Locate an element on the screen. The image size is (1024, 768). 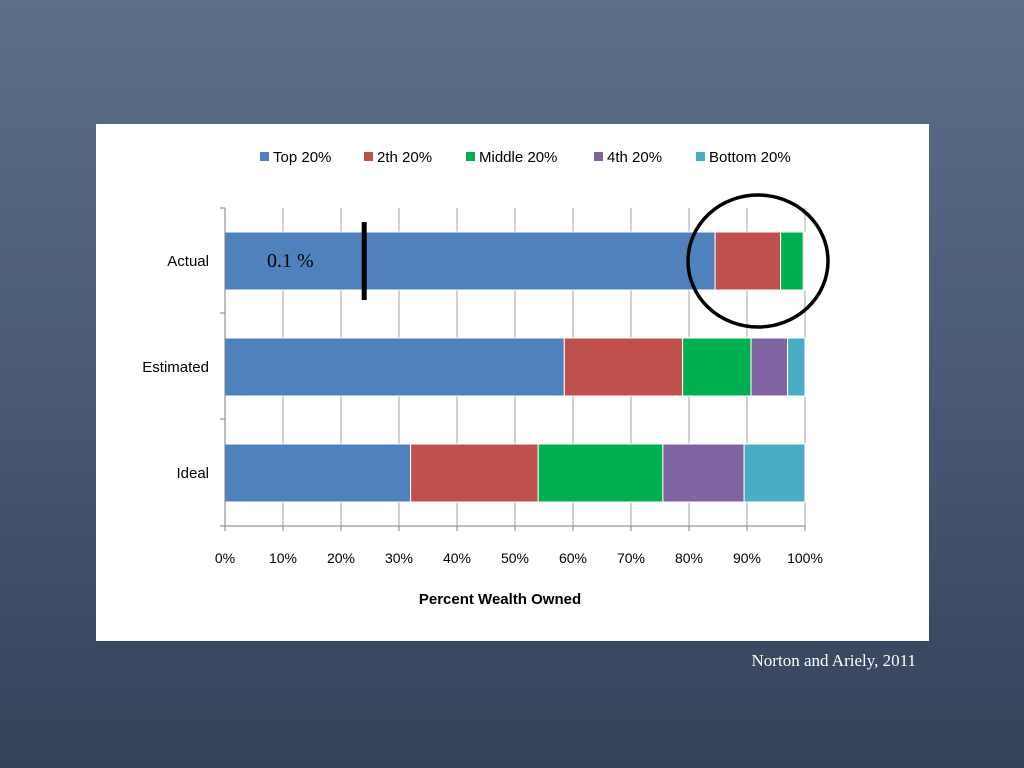
category-label: Estimated is located at coordinates (175, 367).